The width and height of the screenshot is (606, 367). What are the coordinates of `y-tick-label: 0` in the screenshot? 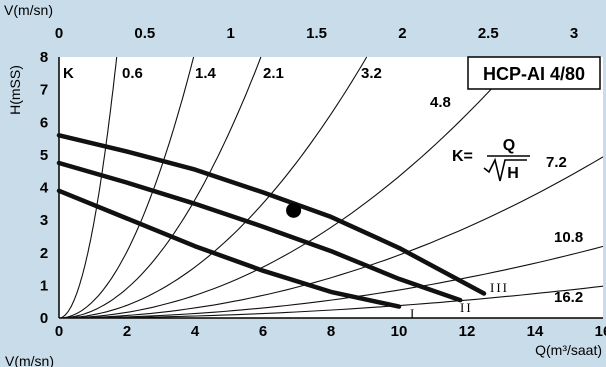 It's located at (44, 318).